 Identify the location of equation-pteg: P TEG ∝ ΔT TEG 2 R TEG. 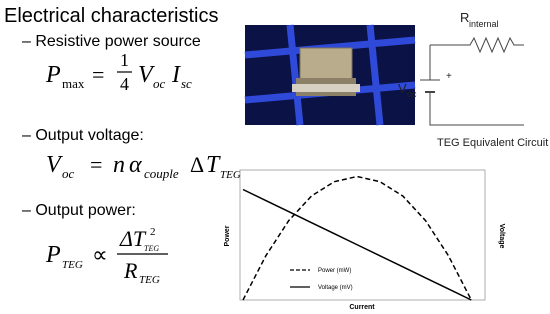
(106, 256).